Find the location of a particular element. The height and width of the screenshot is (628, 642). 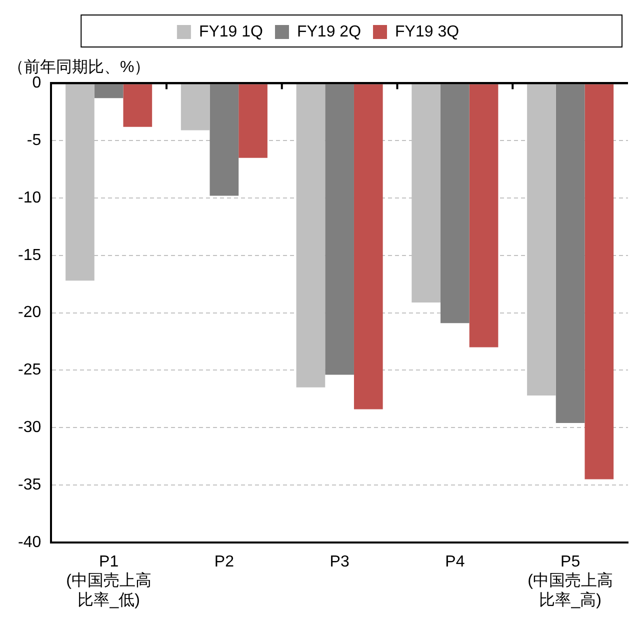

legend-label: FY19 1Q is located at coordinates (230, 31).